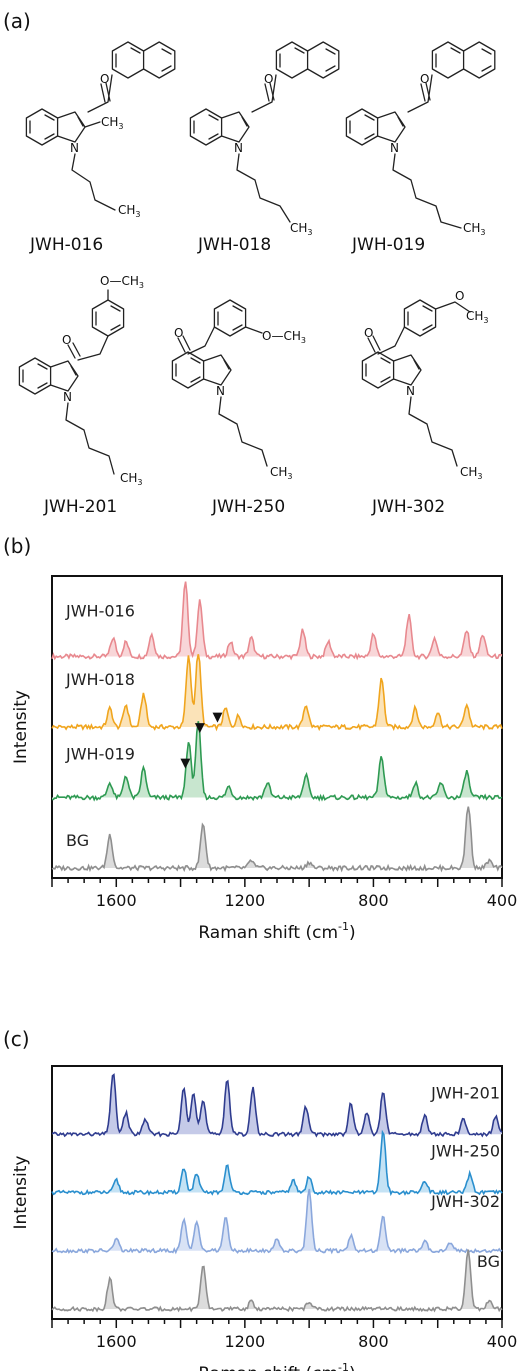  What do you see at coordinates (465, 1201) in the screenshot?
I see `series-label-jwh-302: JWH-302` at bounding box center [465, 1201].